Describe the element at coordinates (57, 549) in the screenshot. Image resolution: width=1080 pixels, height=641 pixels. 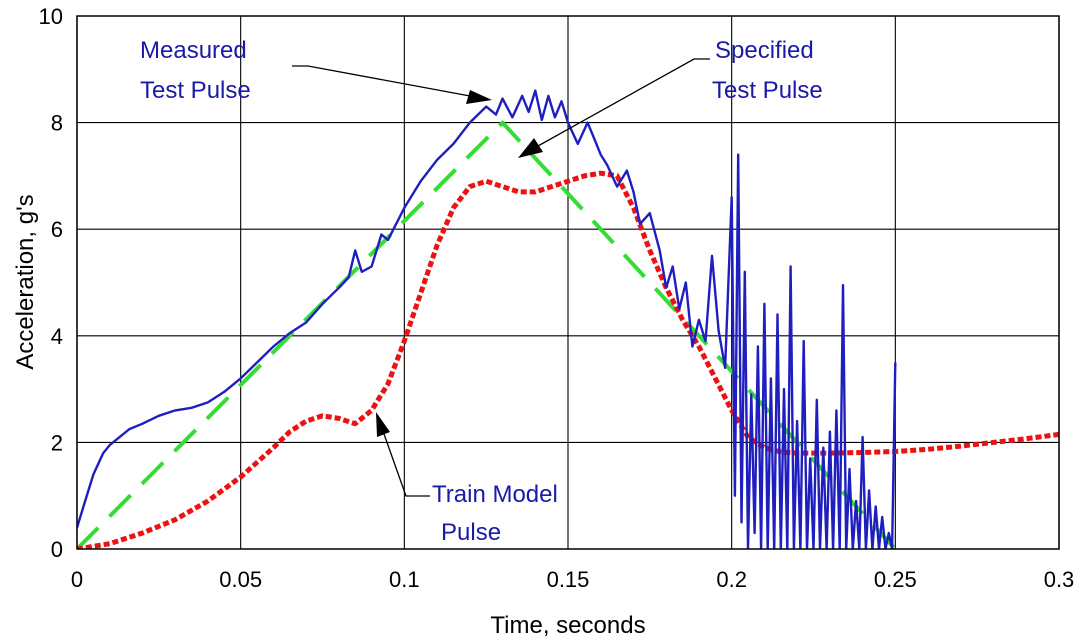
I see `y-tick-label: 0` at that location.